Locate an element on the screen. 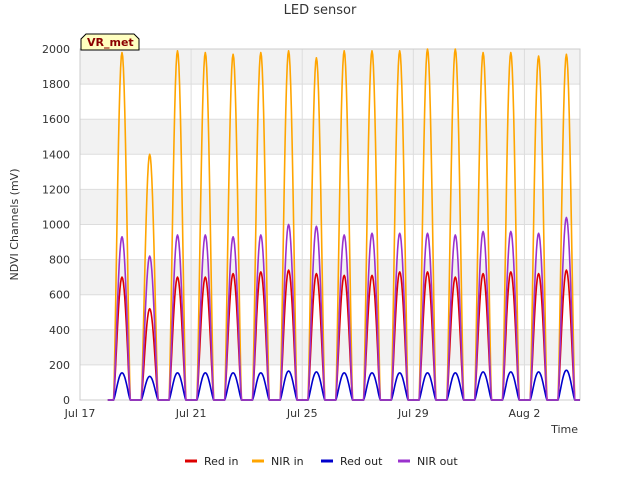  y-tick-label: 1800 is located at coordinates (56, 84).